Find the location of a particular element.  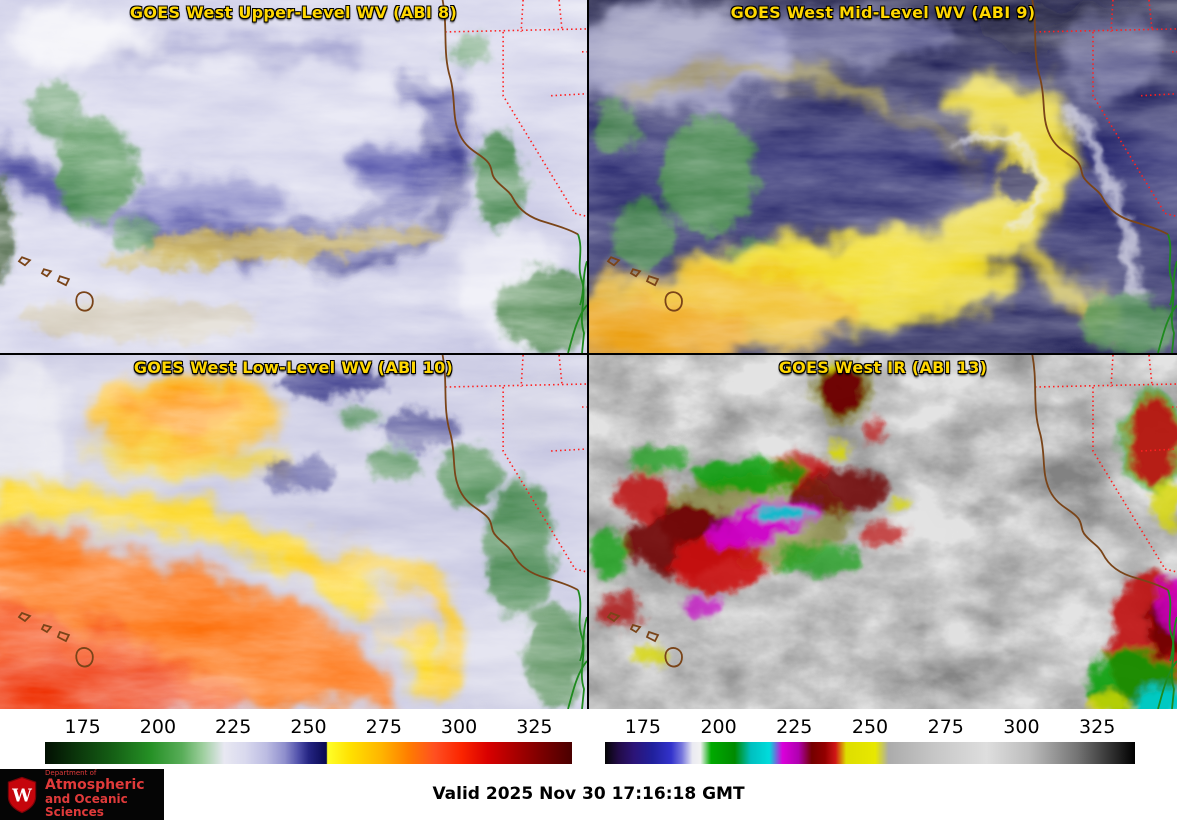

uw-crest-icon: W is located at coordinates (22, 794).